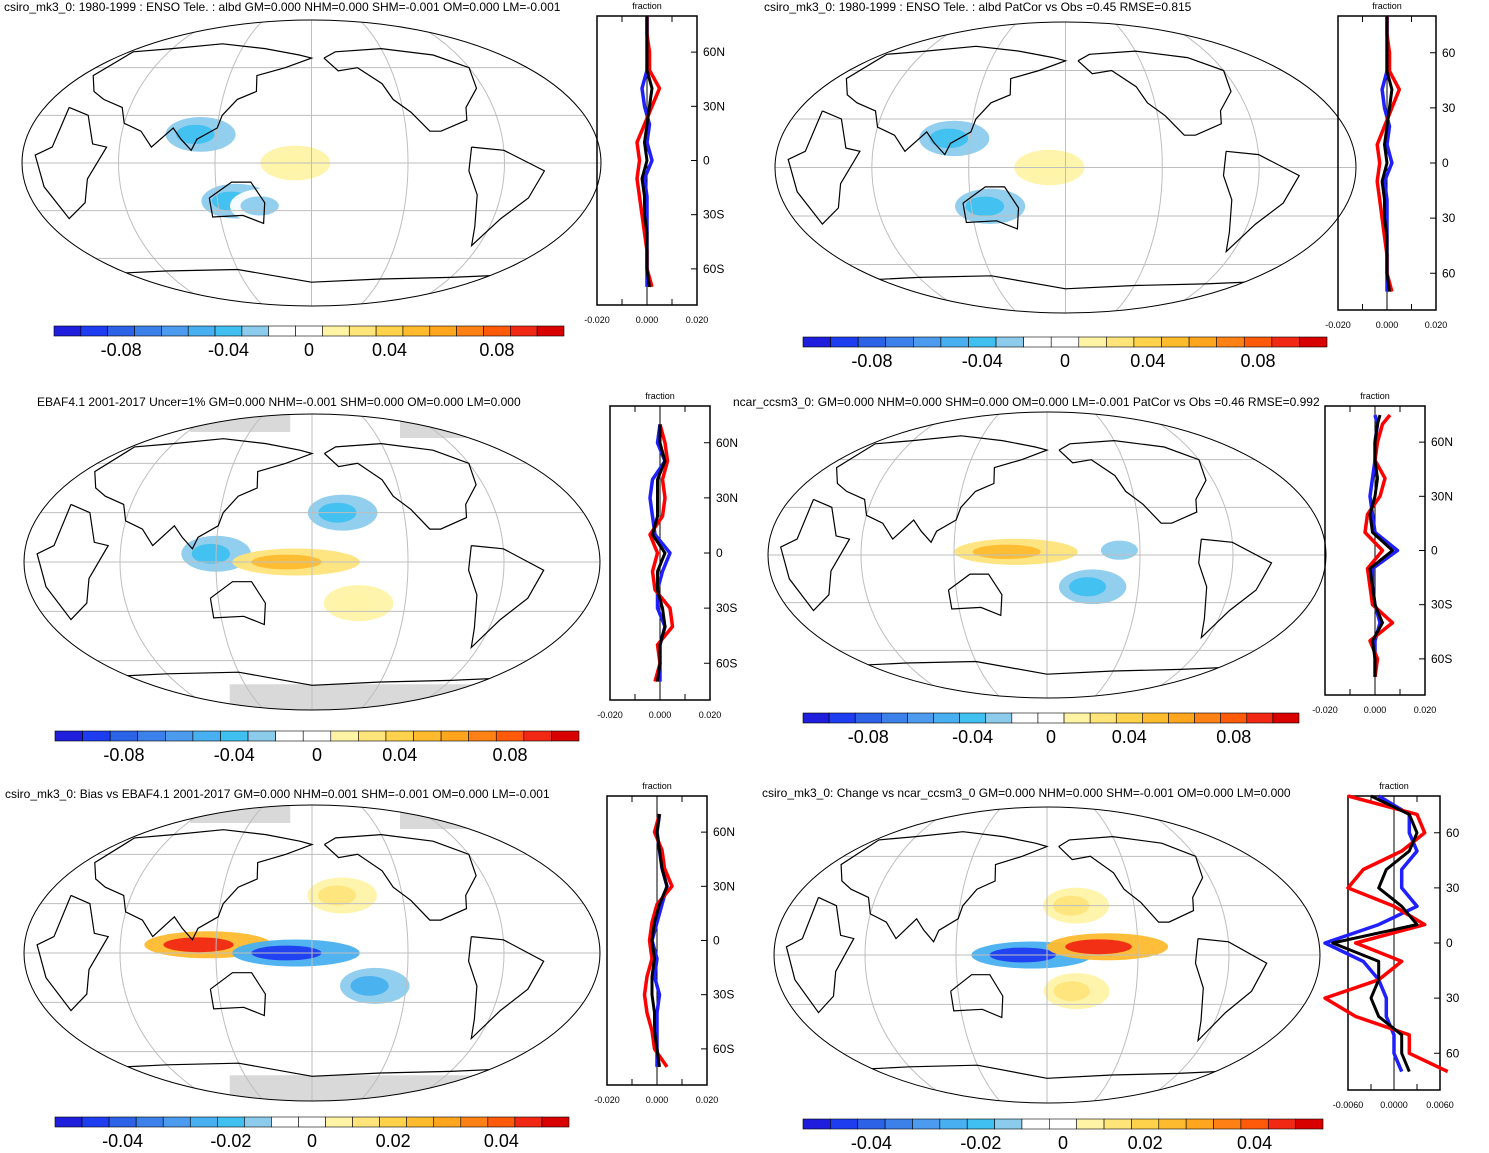 The height and width of the screenshot is (1153, 1489). What do you see at coordinates (312, 1134) in the screenshot?
I see `colorbar: -0.04 -0.02 0 0.02 0.04` at bounding box center [312, 1134].